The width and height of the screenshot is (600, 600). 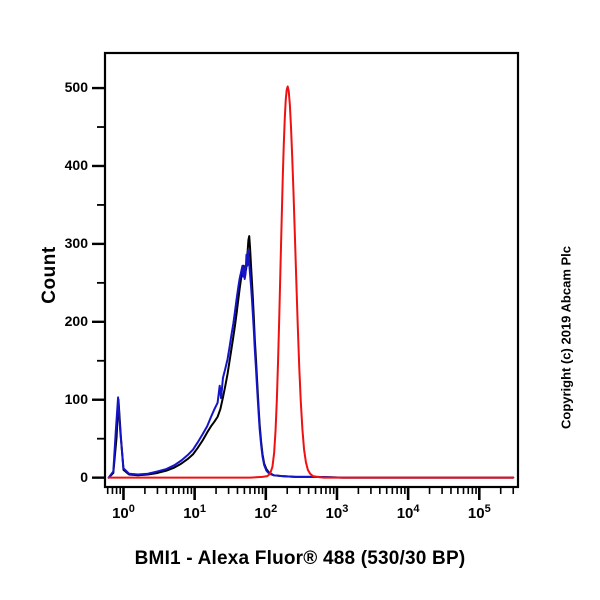 What do you see at coordinates (76, 164) in the screenshot?
I see `y-tick-label: 400` at bounding box center [76, 164].